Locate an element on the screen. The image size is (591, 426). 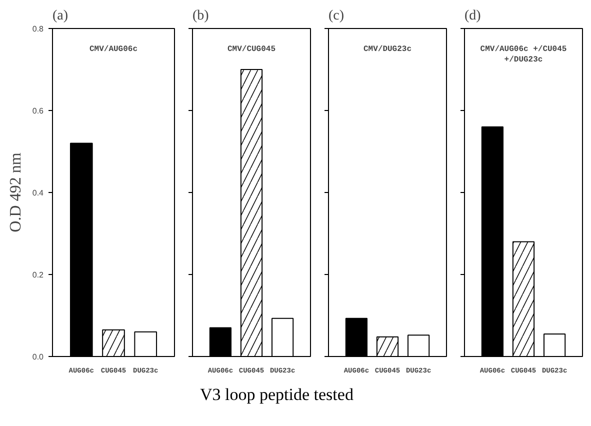
y-axis-title: O.D 492 nm is located at coordinates (15, 192).